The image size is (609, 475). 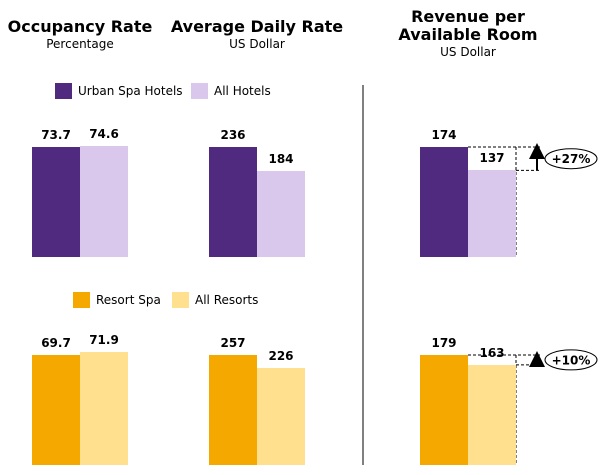 I want to click on legend-label: Urban Spa Hotels, so click(x=130, y=91).